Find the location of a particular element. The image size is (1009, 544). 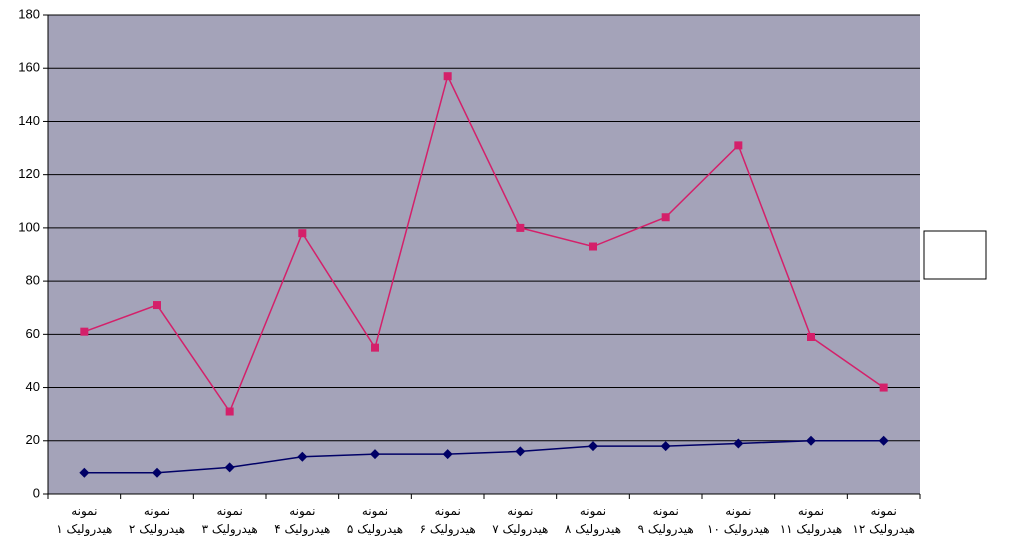

y-tick-label: 160 is located at coordinates (29, 67).